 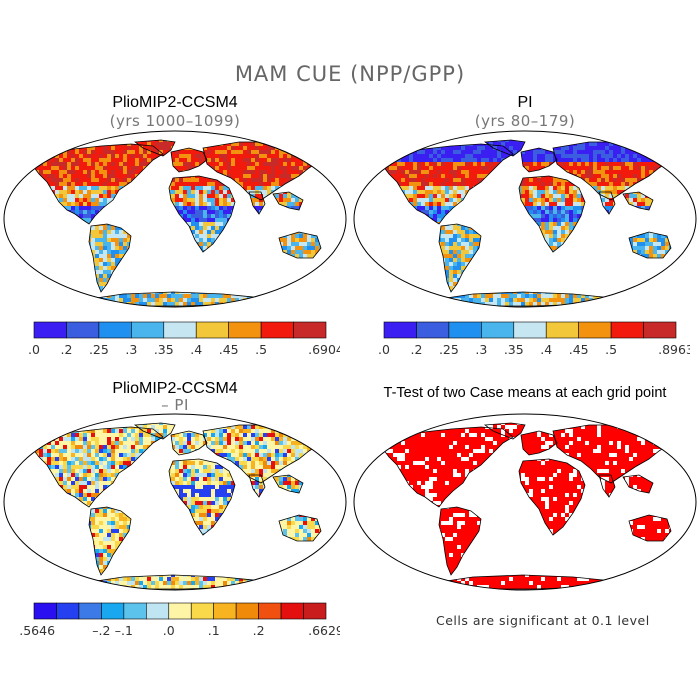 I want to click on colorbar-pi: .0 .2 .25 .3 .35 .4 .45 .5 .8963, so click(x=534, y=339).